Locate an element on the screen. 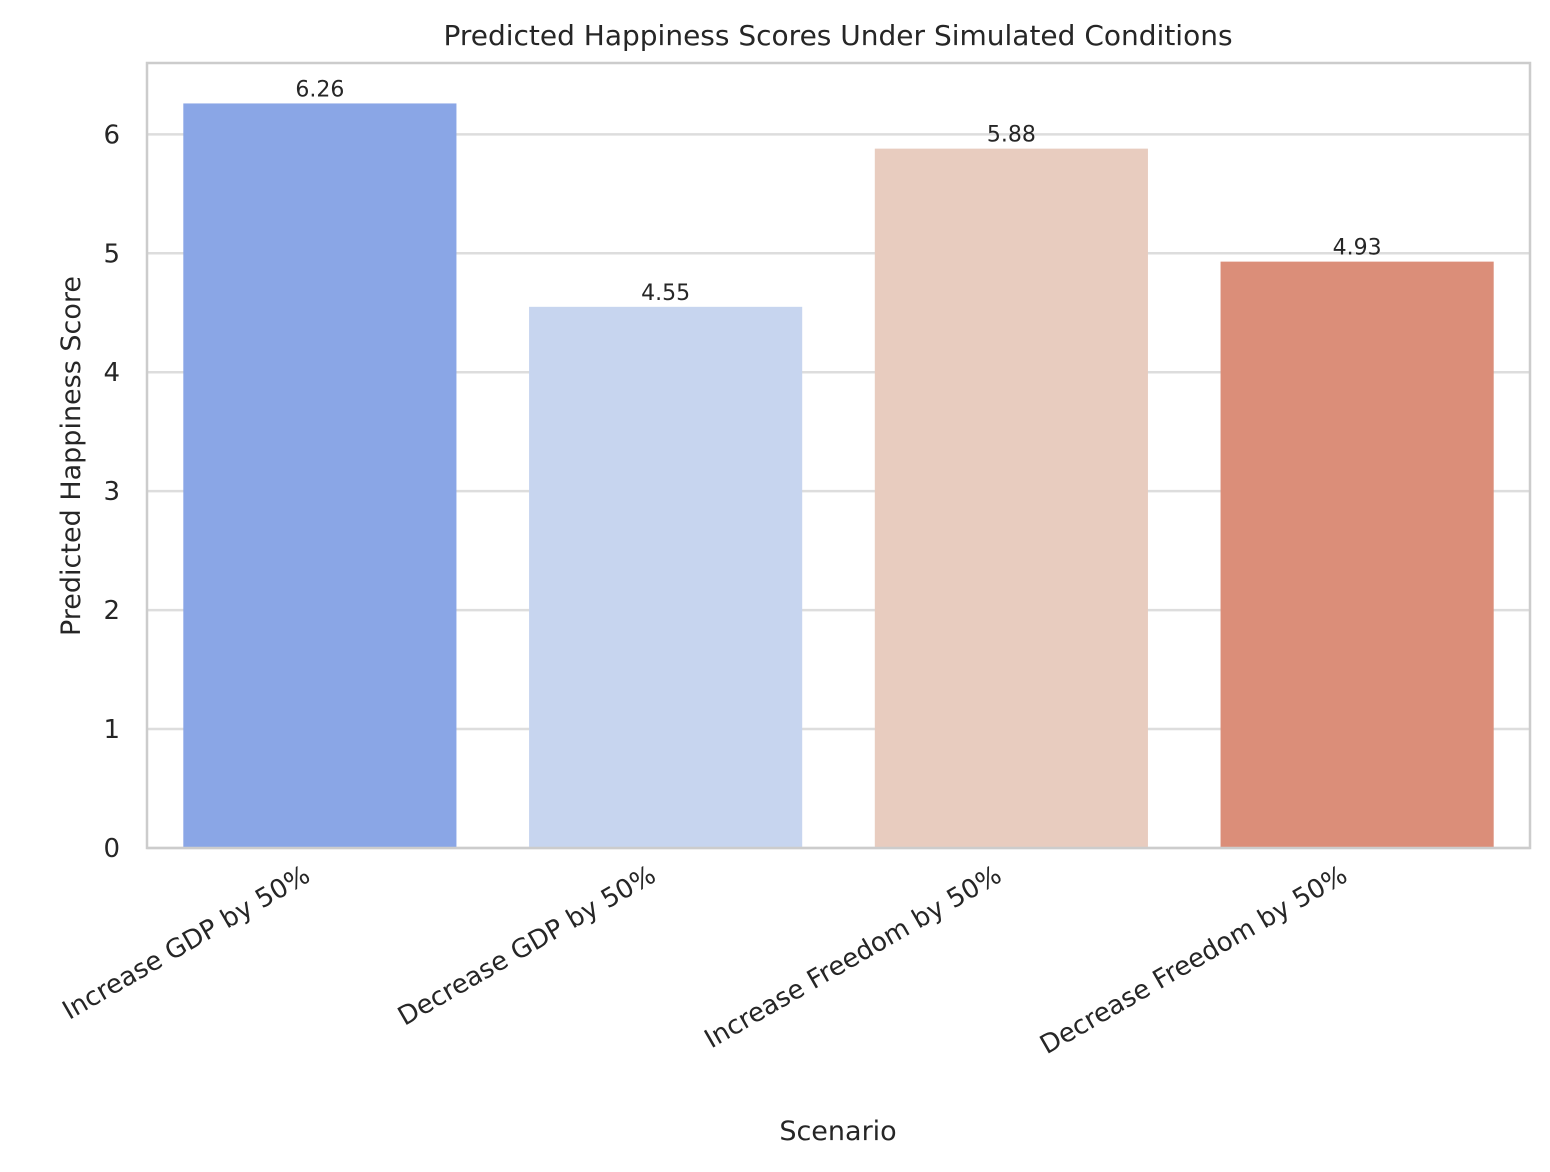 This screenshot has width=1550, height=1172. y-tick-label: 5 is located at coordinates (111, 254).